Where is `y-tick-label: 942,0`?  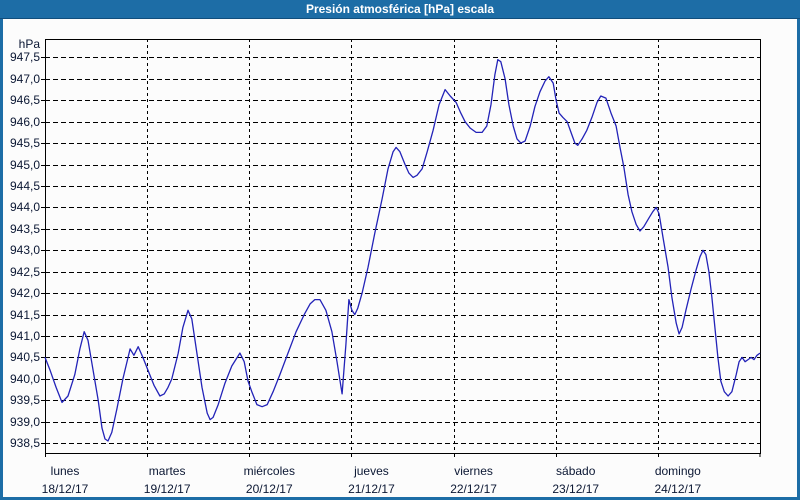
y-tick-label: 942,0 is located at coordinates (24, 293).